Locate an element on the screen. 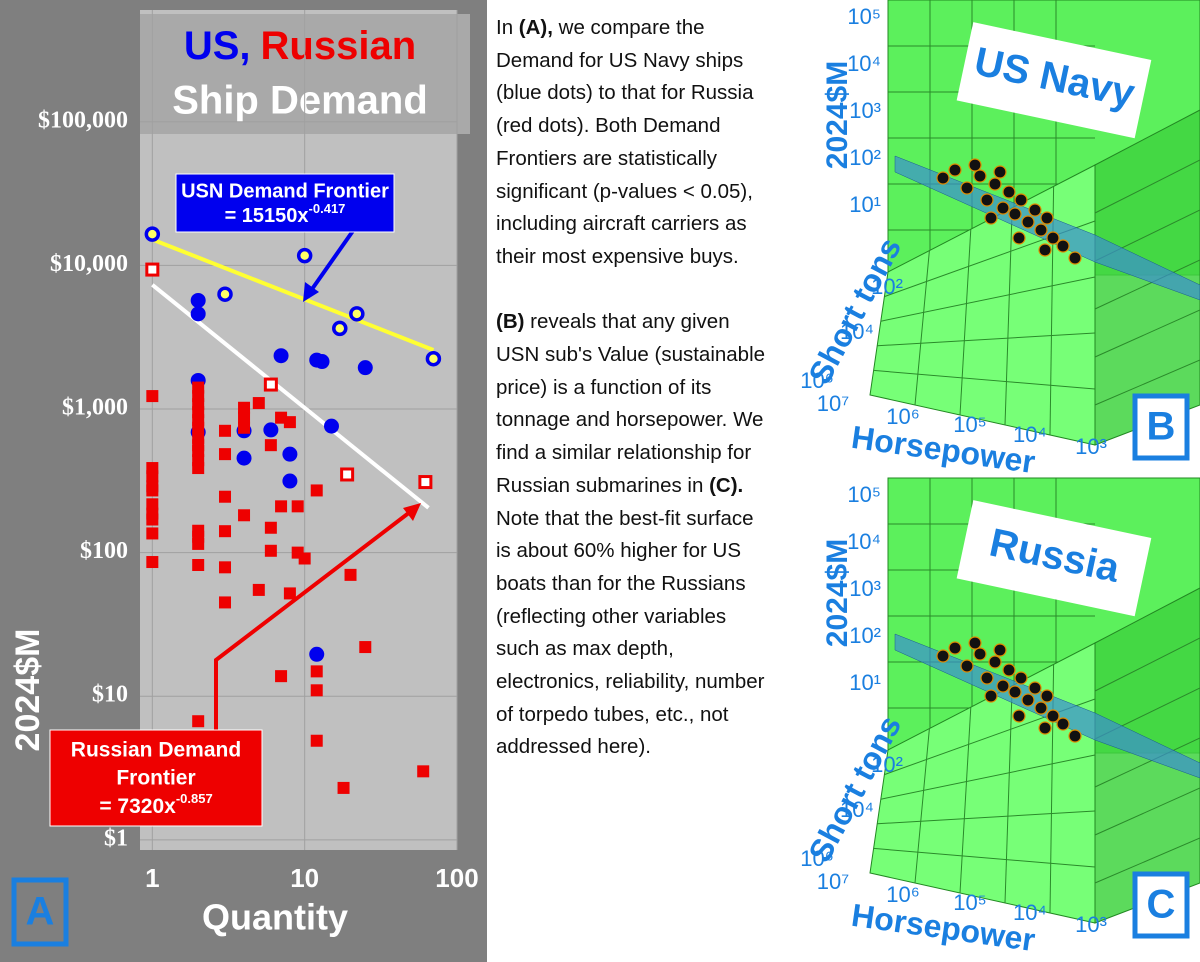 The width and height of the screenshot is (1200, 962). annotation-text: Russian Demand is located at coordinates (156, 750).